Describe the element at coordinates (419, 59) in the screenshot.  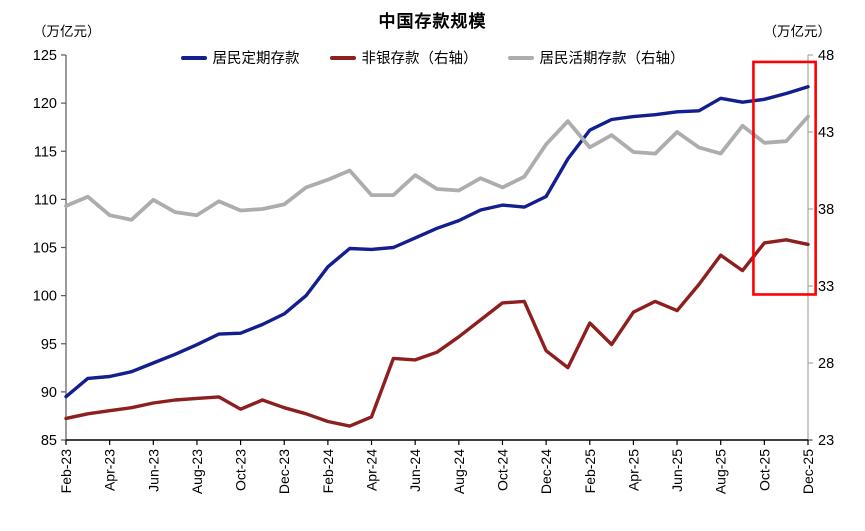
I see `legend-label: 非银存款（右轴）` at that location.